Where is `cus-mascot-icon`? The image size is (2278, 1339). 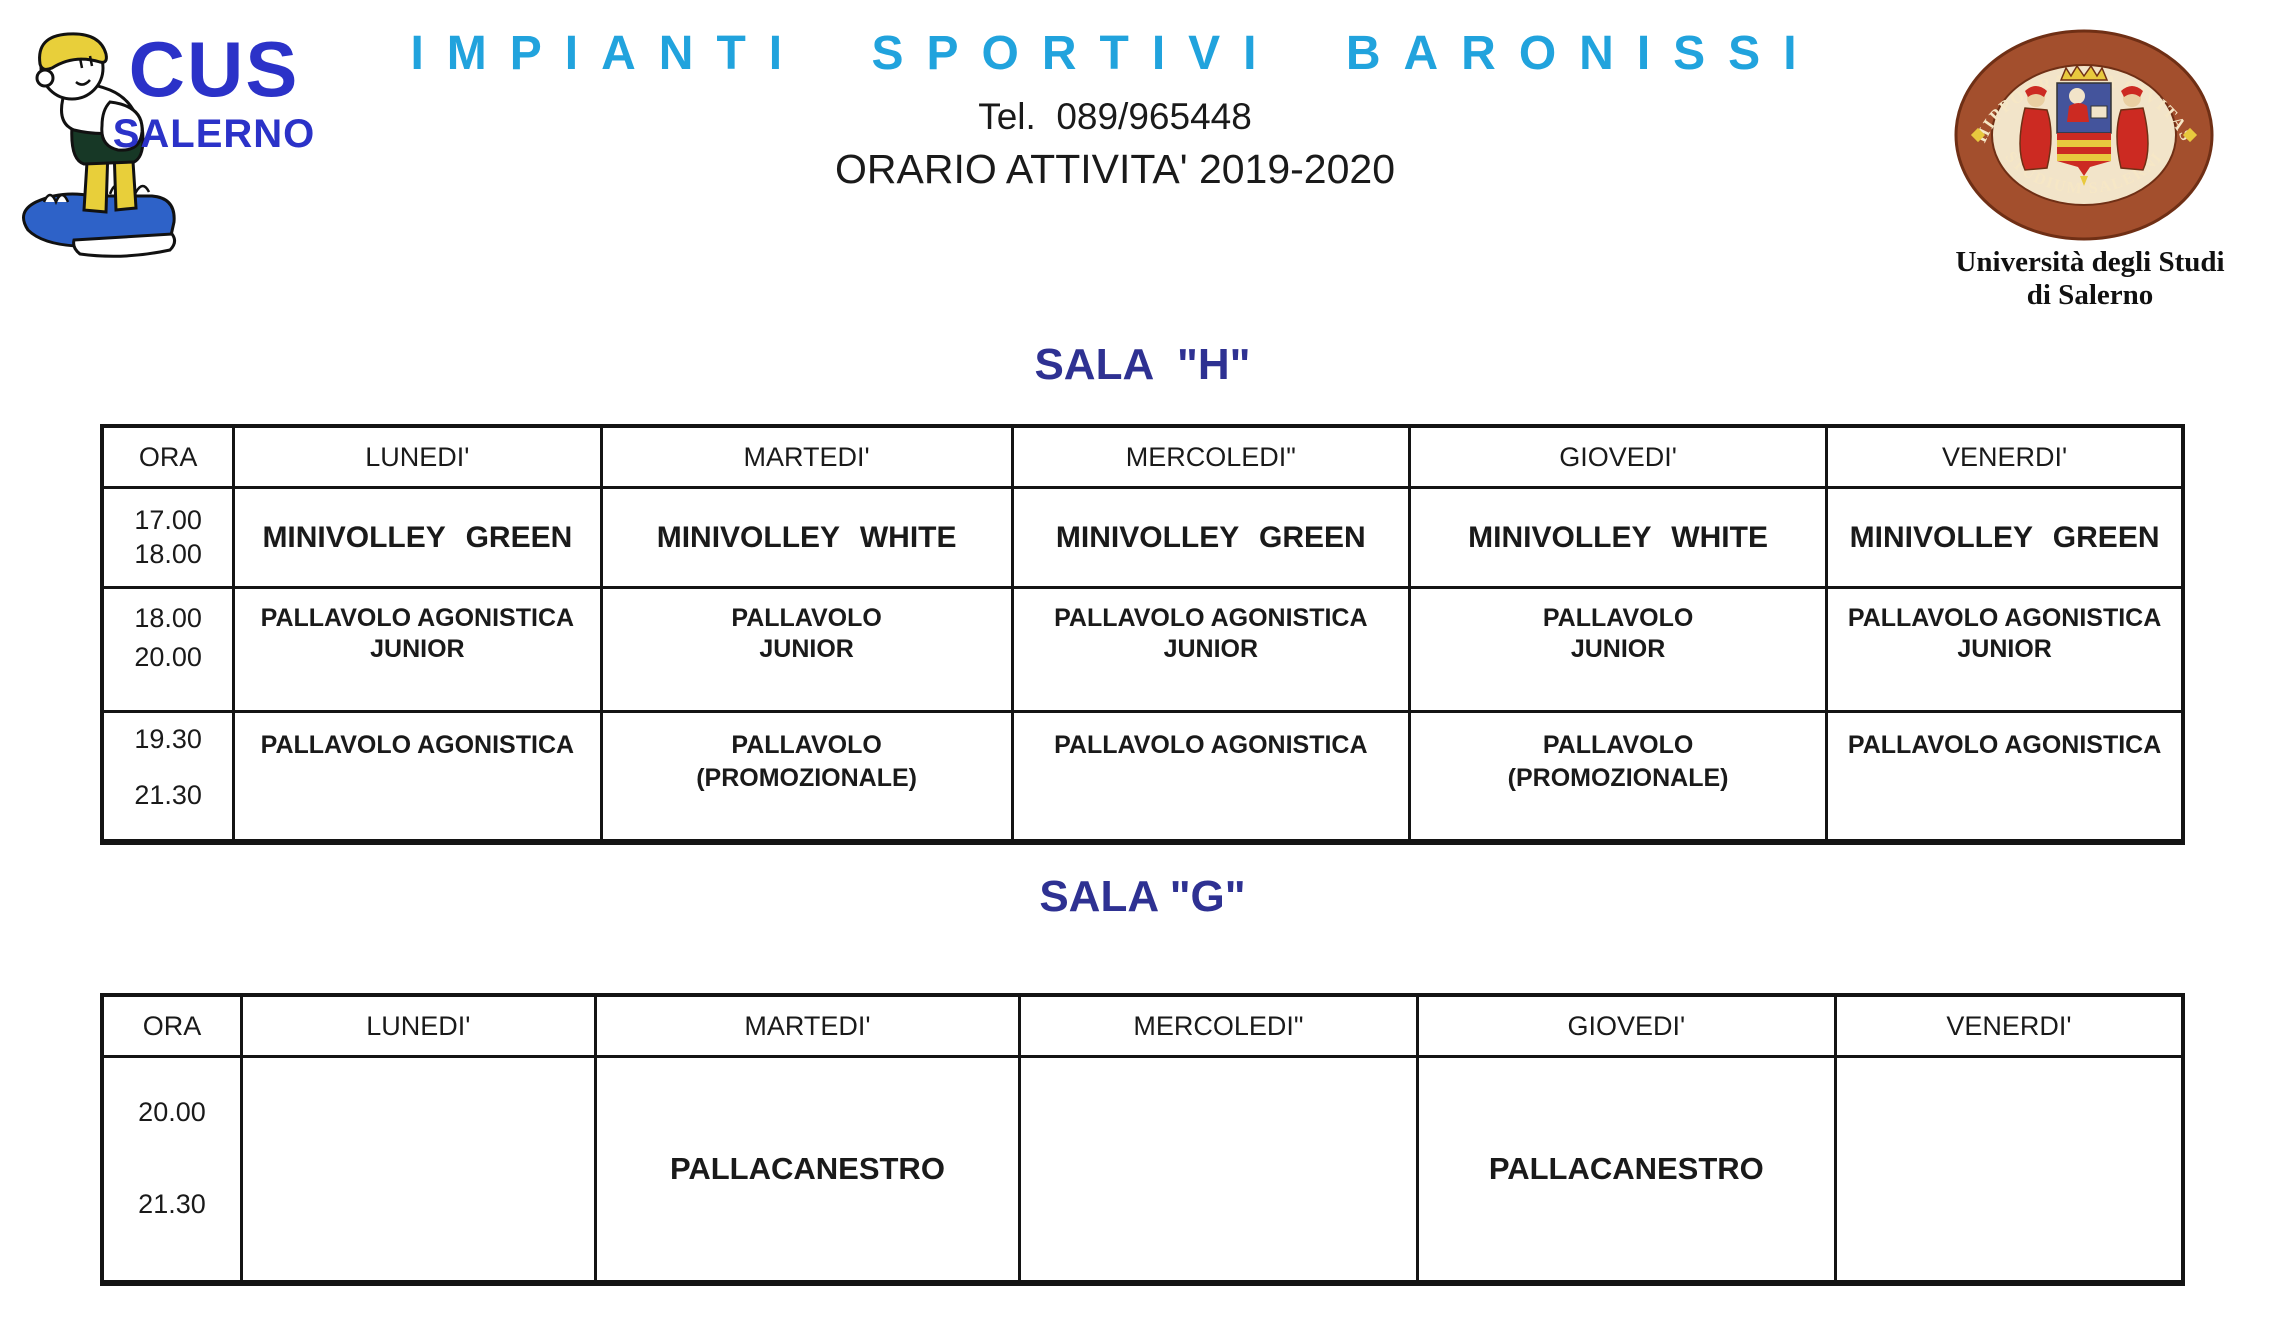 cus-mascot-icon is located at coordinates (99, 145).